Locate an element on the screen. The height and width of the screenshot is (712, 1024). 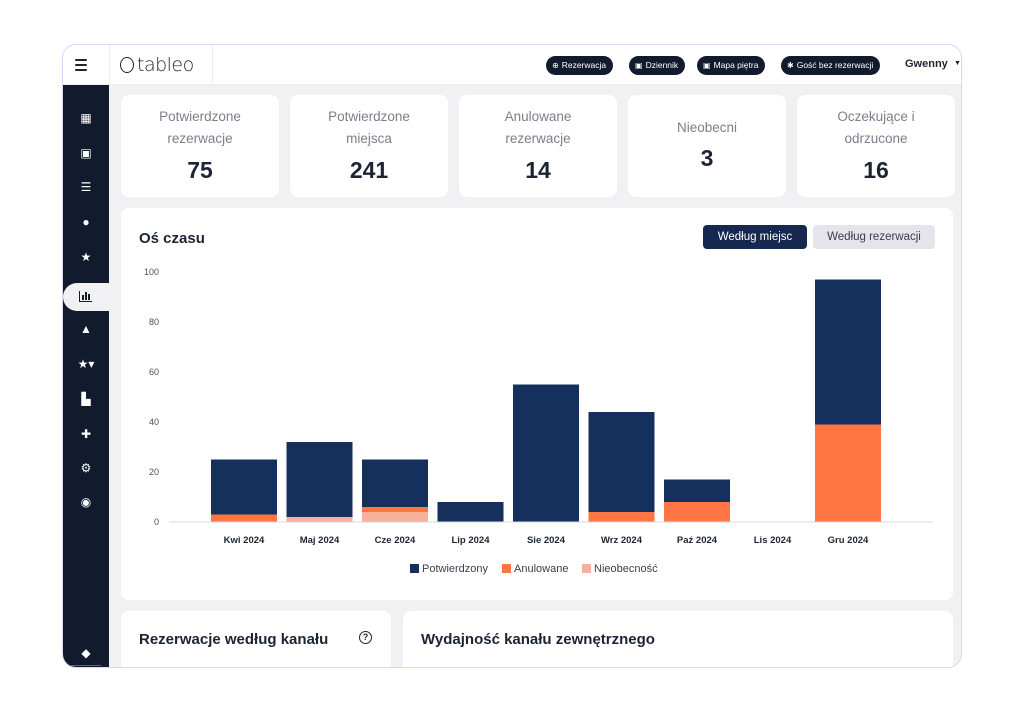
channel-reservations-card: Rezerwacje według kanału ? is located at coordinates (256, 639).